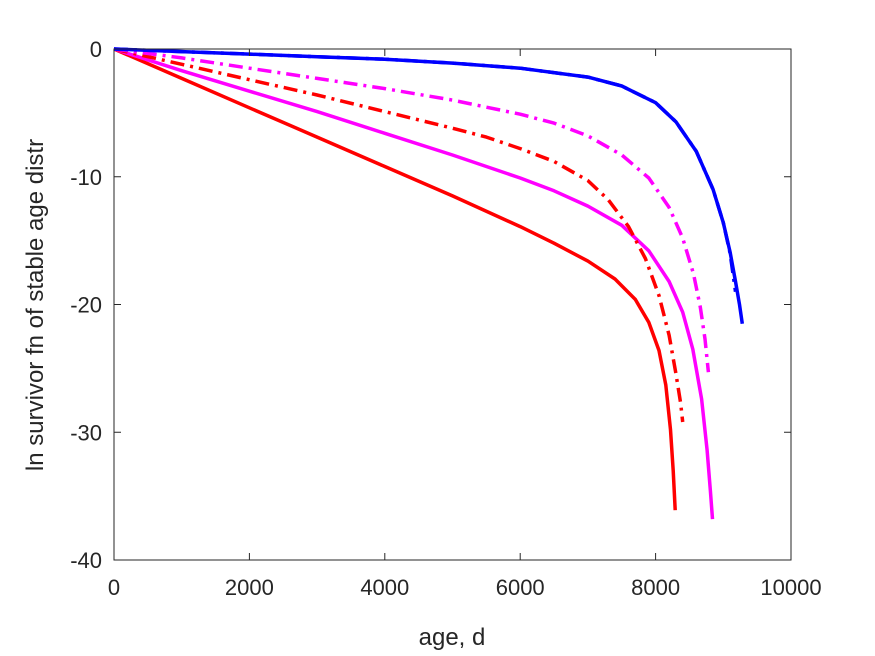  Describe the element at coordinates (86, 560) in the screenshot. I see `y-tick-label: -40` at that location.